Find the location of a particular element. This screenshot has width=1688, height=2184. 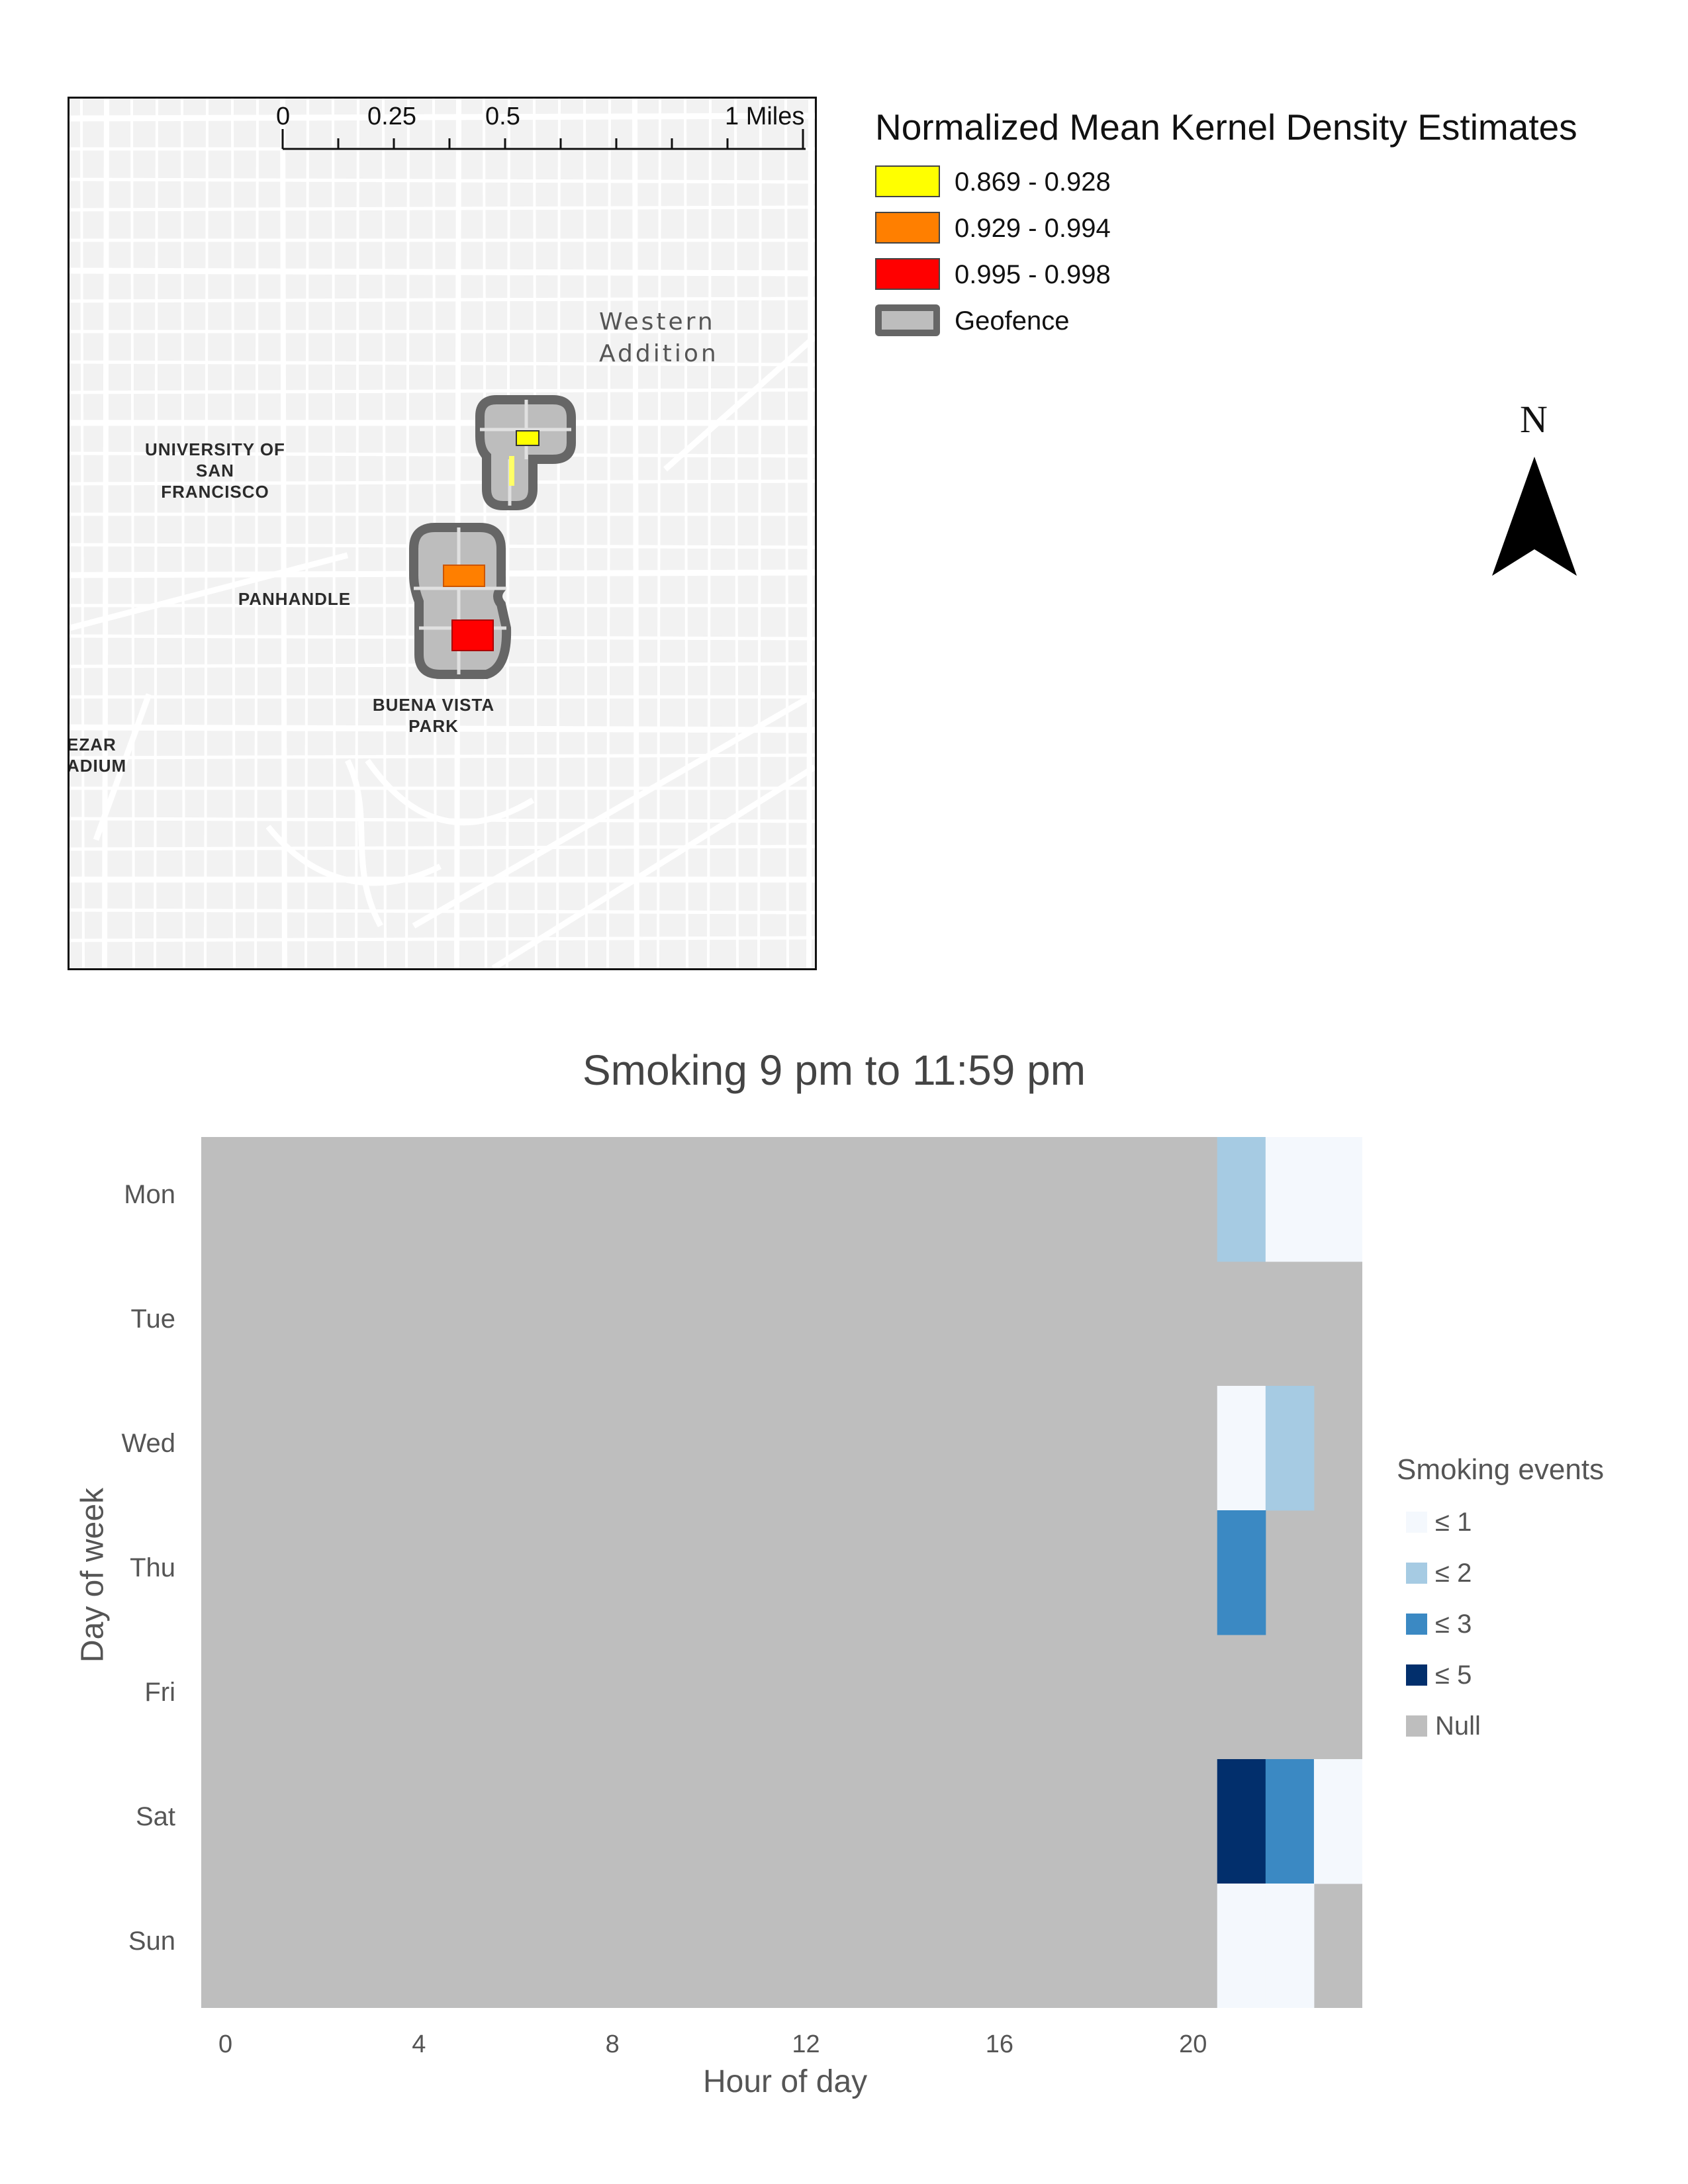

kde-orange is located at coordinates (464, 576).